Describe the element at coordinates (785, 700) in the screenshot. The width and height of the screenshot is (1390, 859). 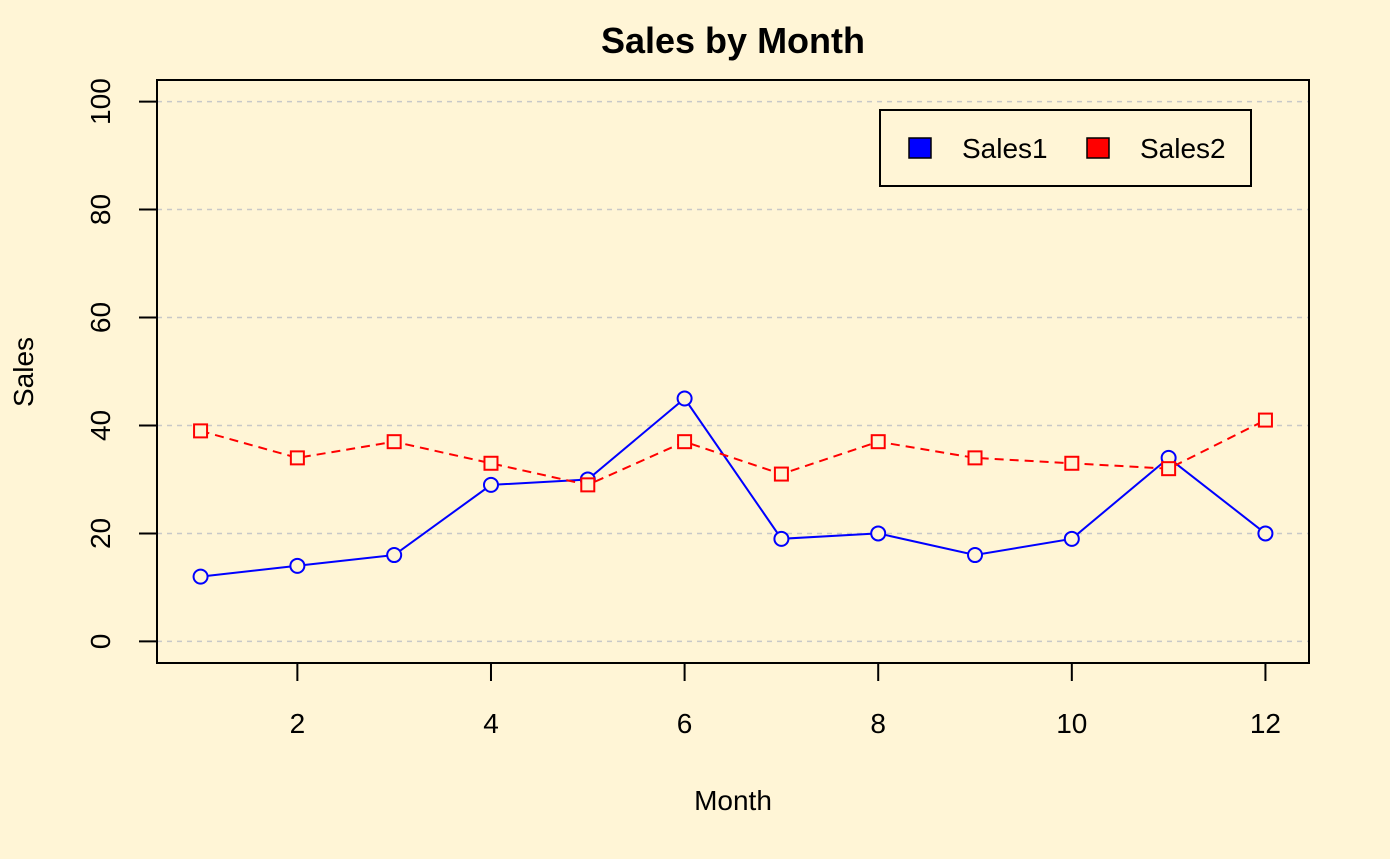
I see `x-axis: 2 4 6 8 10 12` at that location.